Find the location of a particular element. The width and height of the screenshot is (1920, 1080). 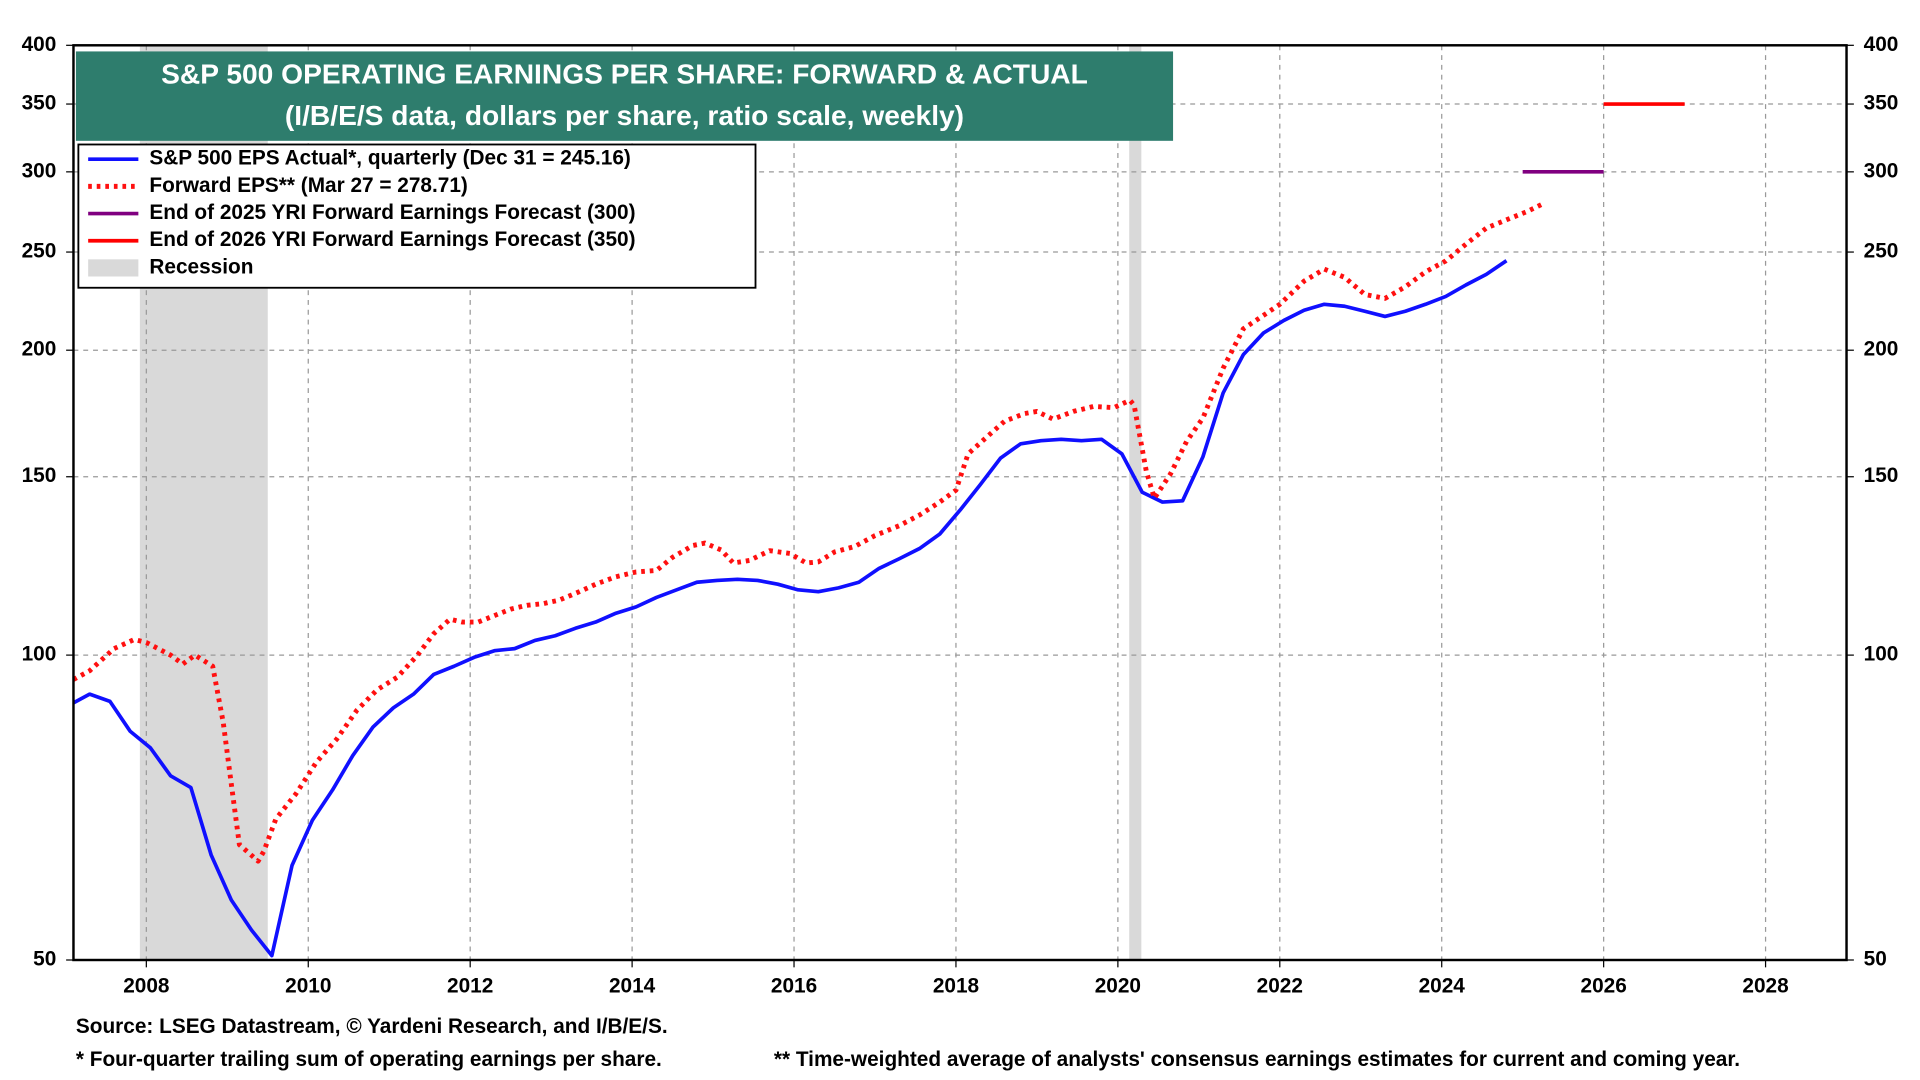

legend-label: Recession is located at coordinates (201, 266).